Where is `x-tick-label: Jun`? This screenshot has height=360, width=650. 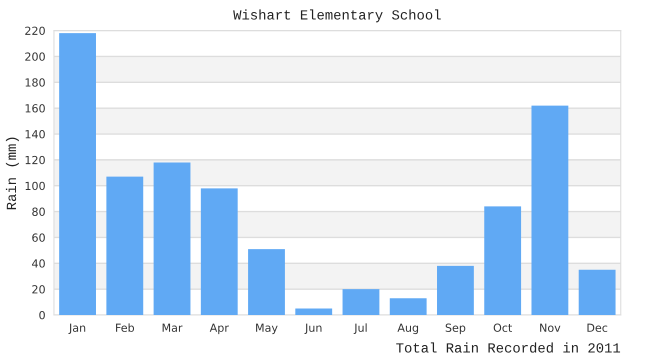
x-tick-label: Jun is located at coordinates (313, 329).